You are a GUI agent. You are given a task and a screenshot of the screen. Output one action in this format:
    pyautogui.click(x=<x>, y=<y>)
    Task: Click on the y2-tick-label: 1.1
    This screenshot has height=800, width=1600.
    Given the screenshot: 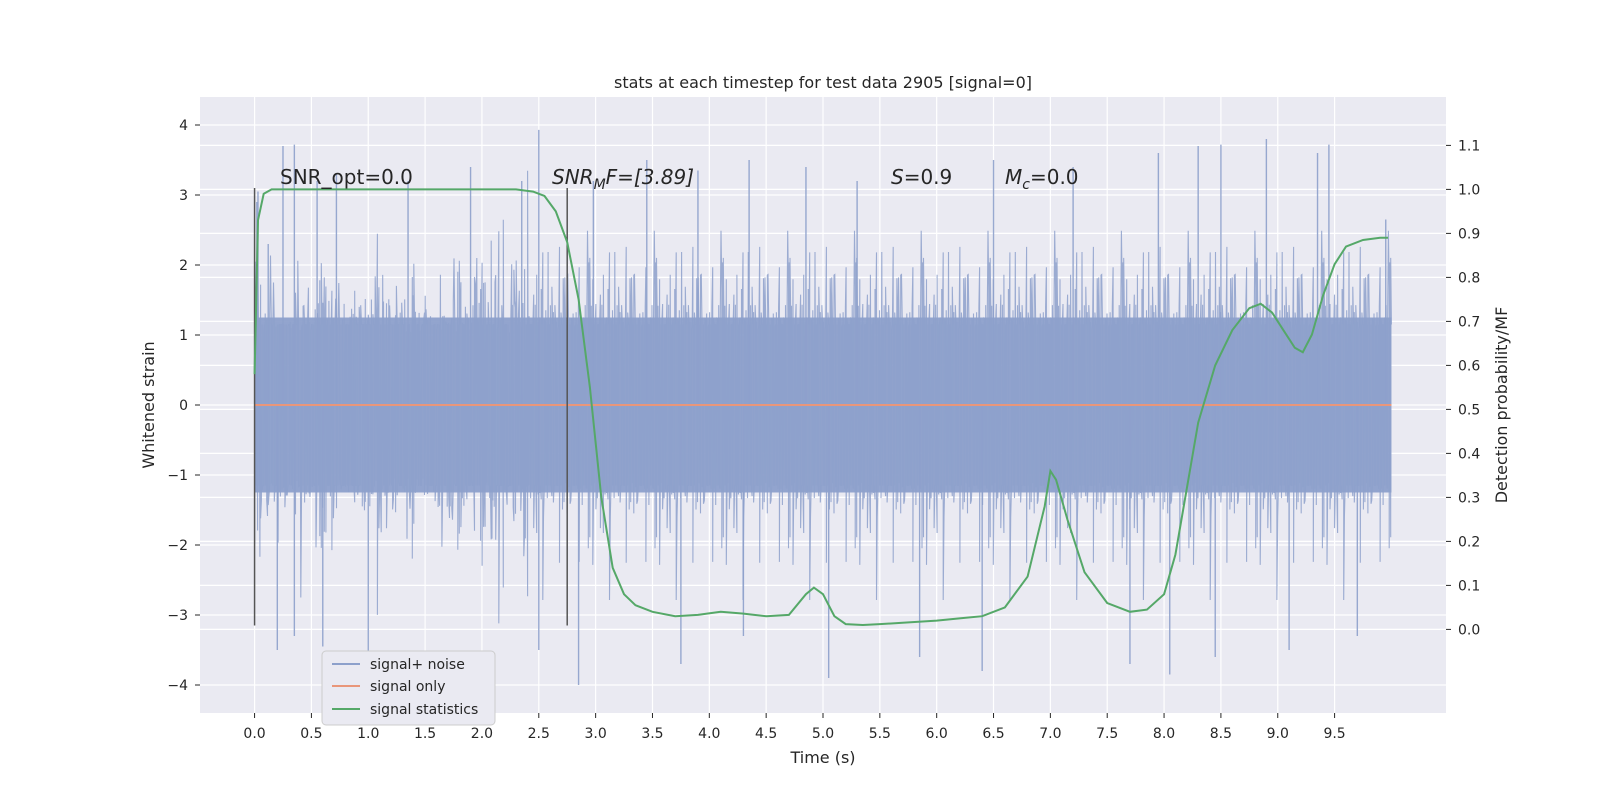 What is the action you would take?
    pyautogui.click(x=1469, y=146)
    